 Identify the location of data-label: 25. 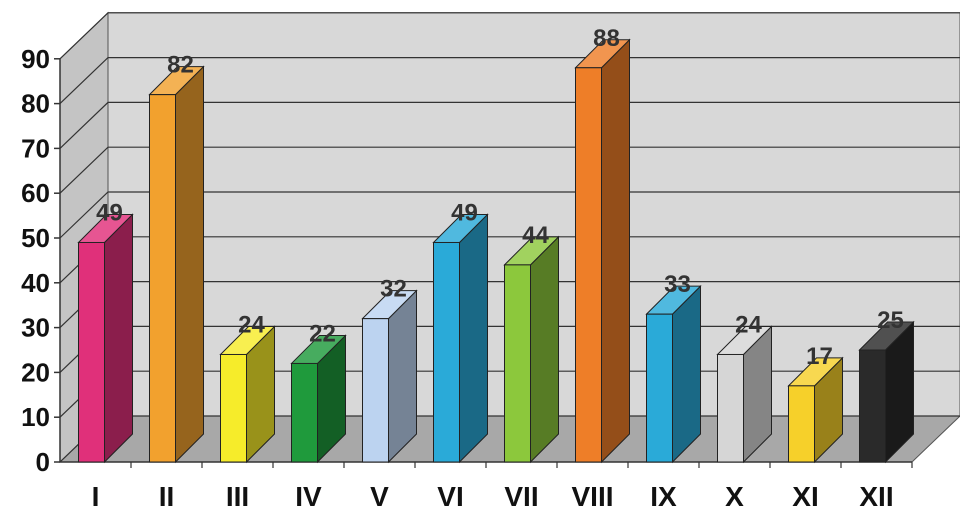
(890, 320).